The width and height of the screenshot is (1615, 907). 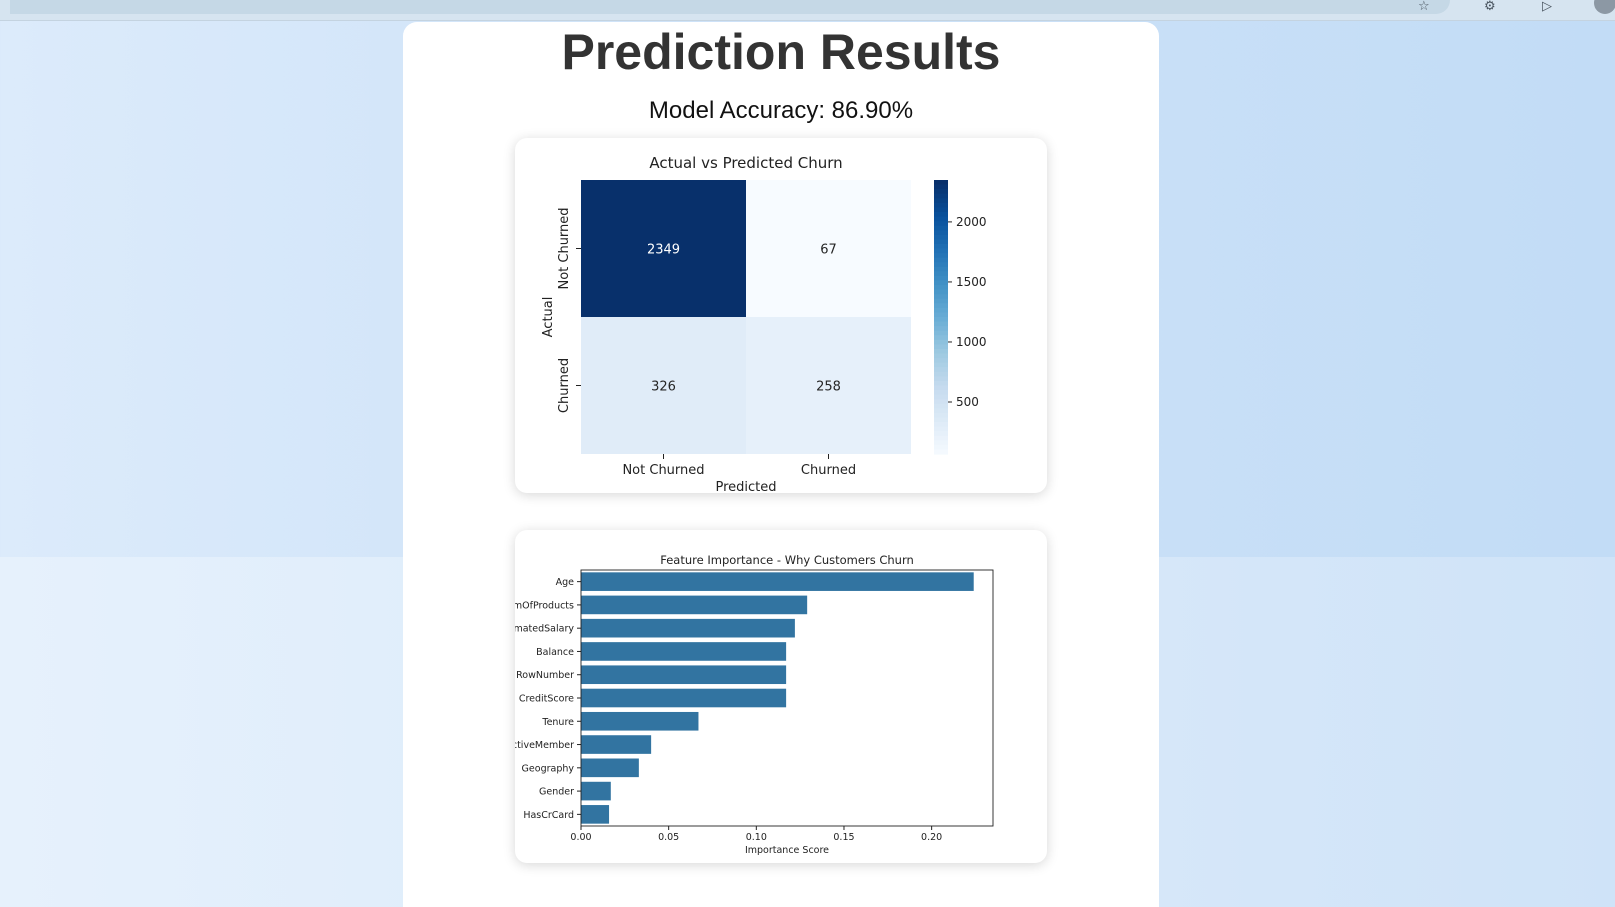 What do you see at coordinates (1424, 7) in the screenshot?
I see `star-icon: ☆` at bounding box center [1424, 7].